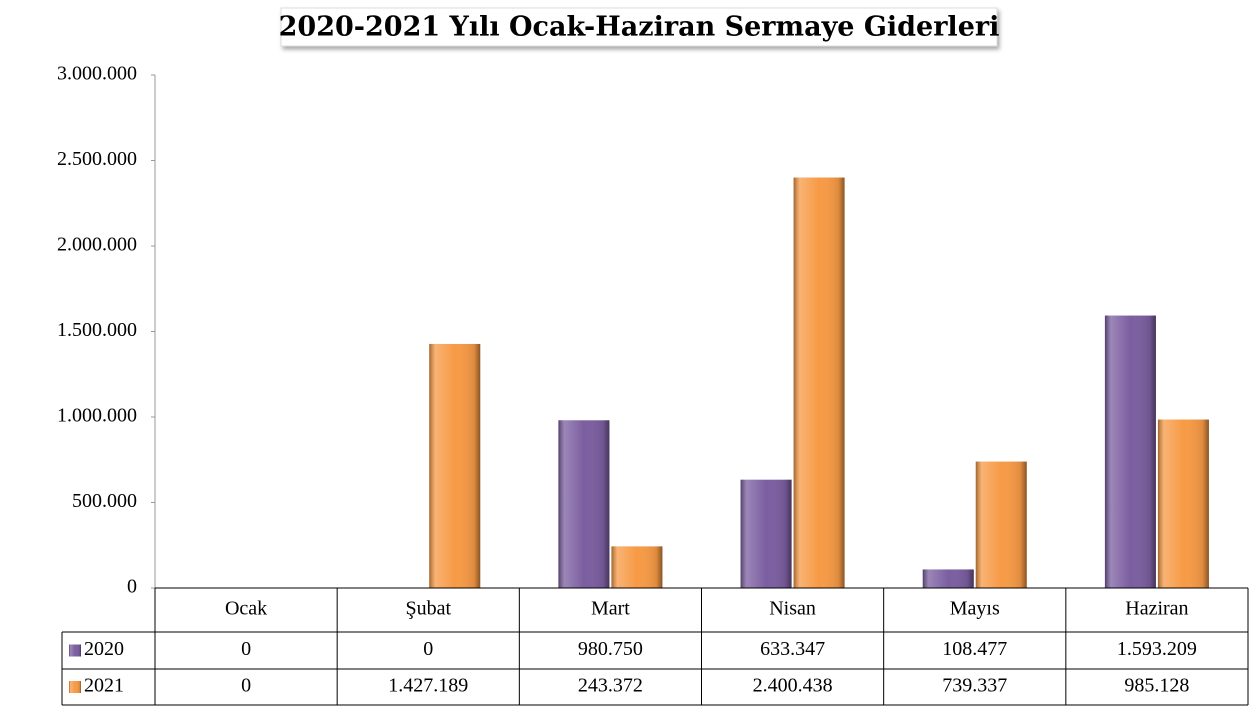 This screenshot has width=1255, height=712. What do you see at coordinates (97, 159) in the screenshot?
I see `y-tick-label: 2.500.000` at bounding box center [97, 159].